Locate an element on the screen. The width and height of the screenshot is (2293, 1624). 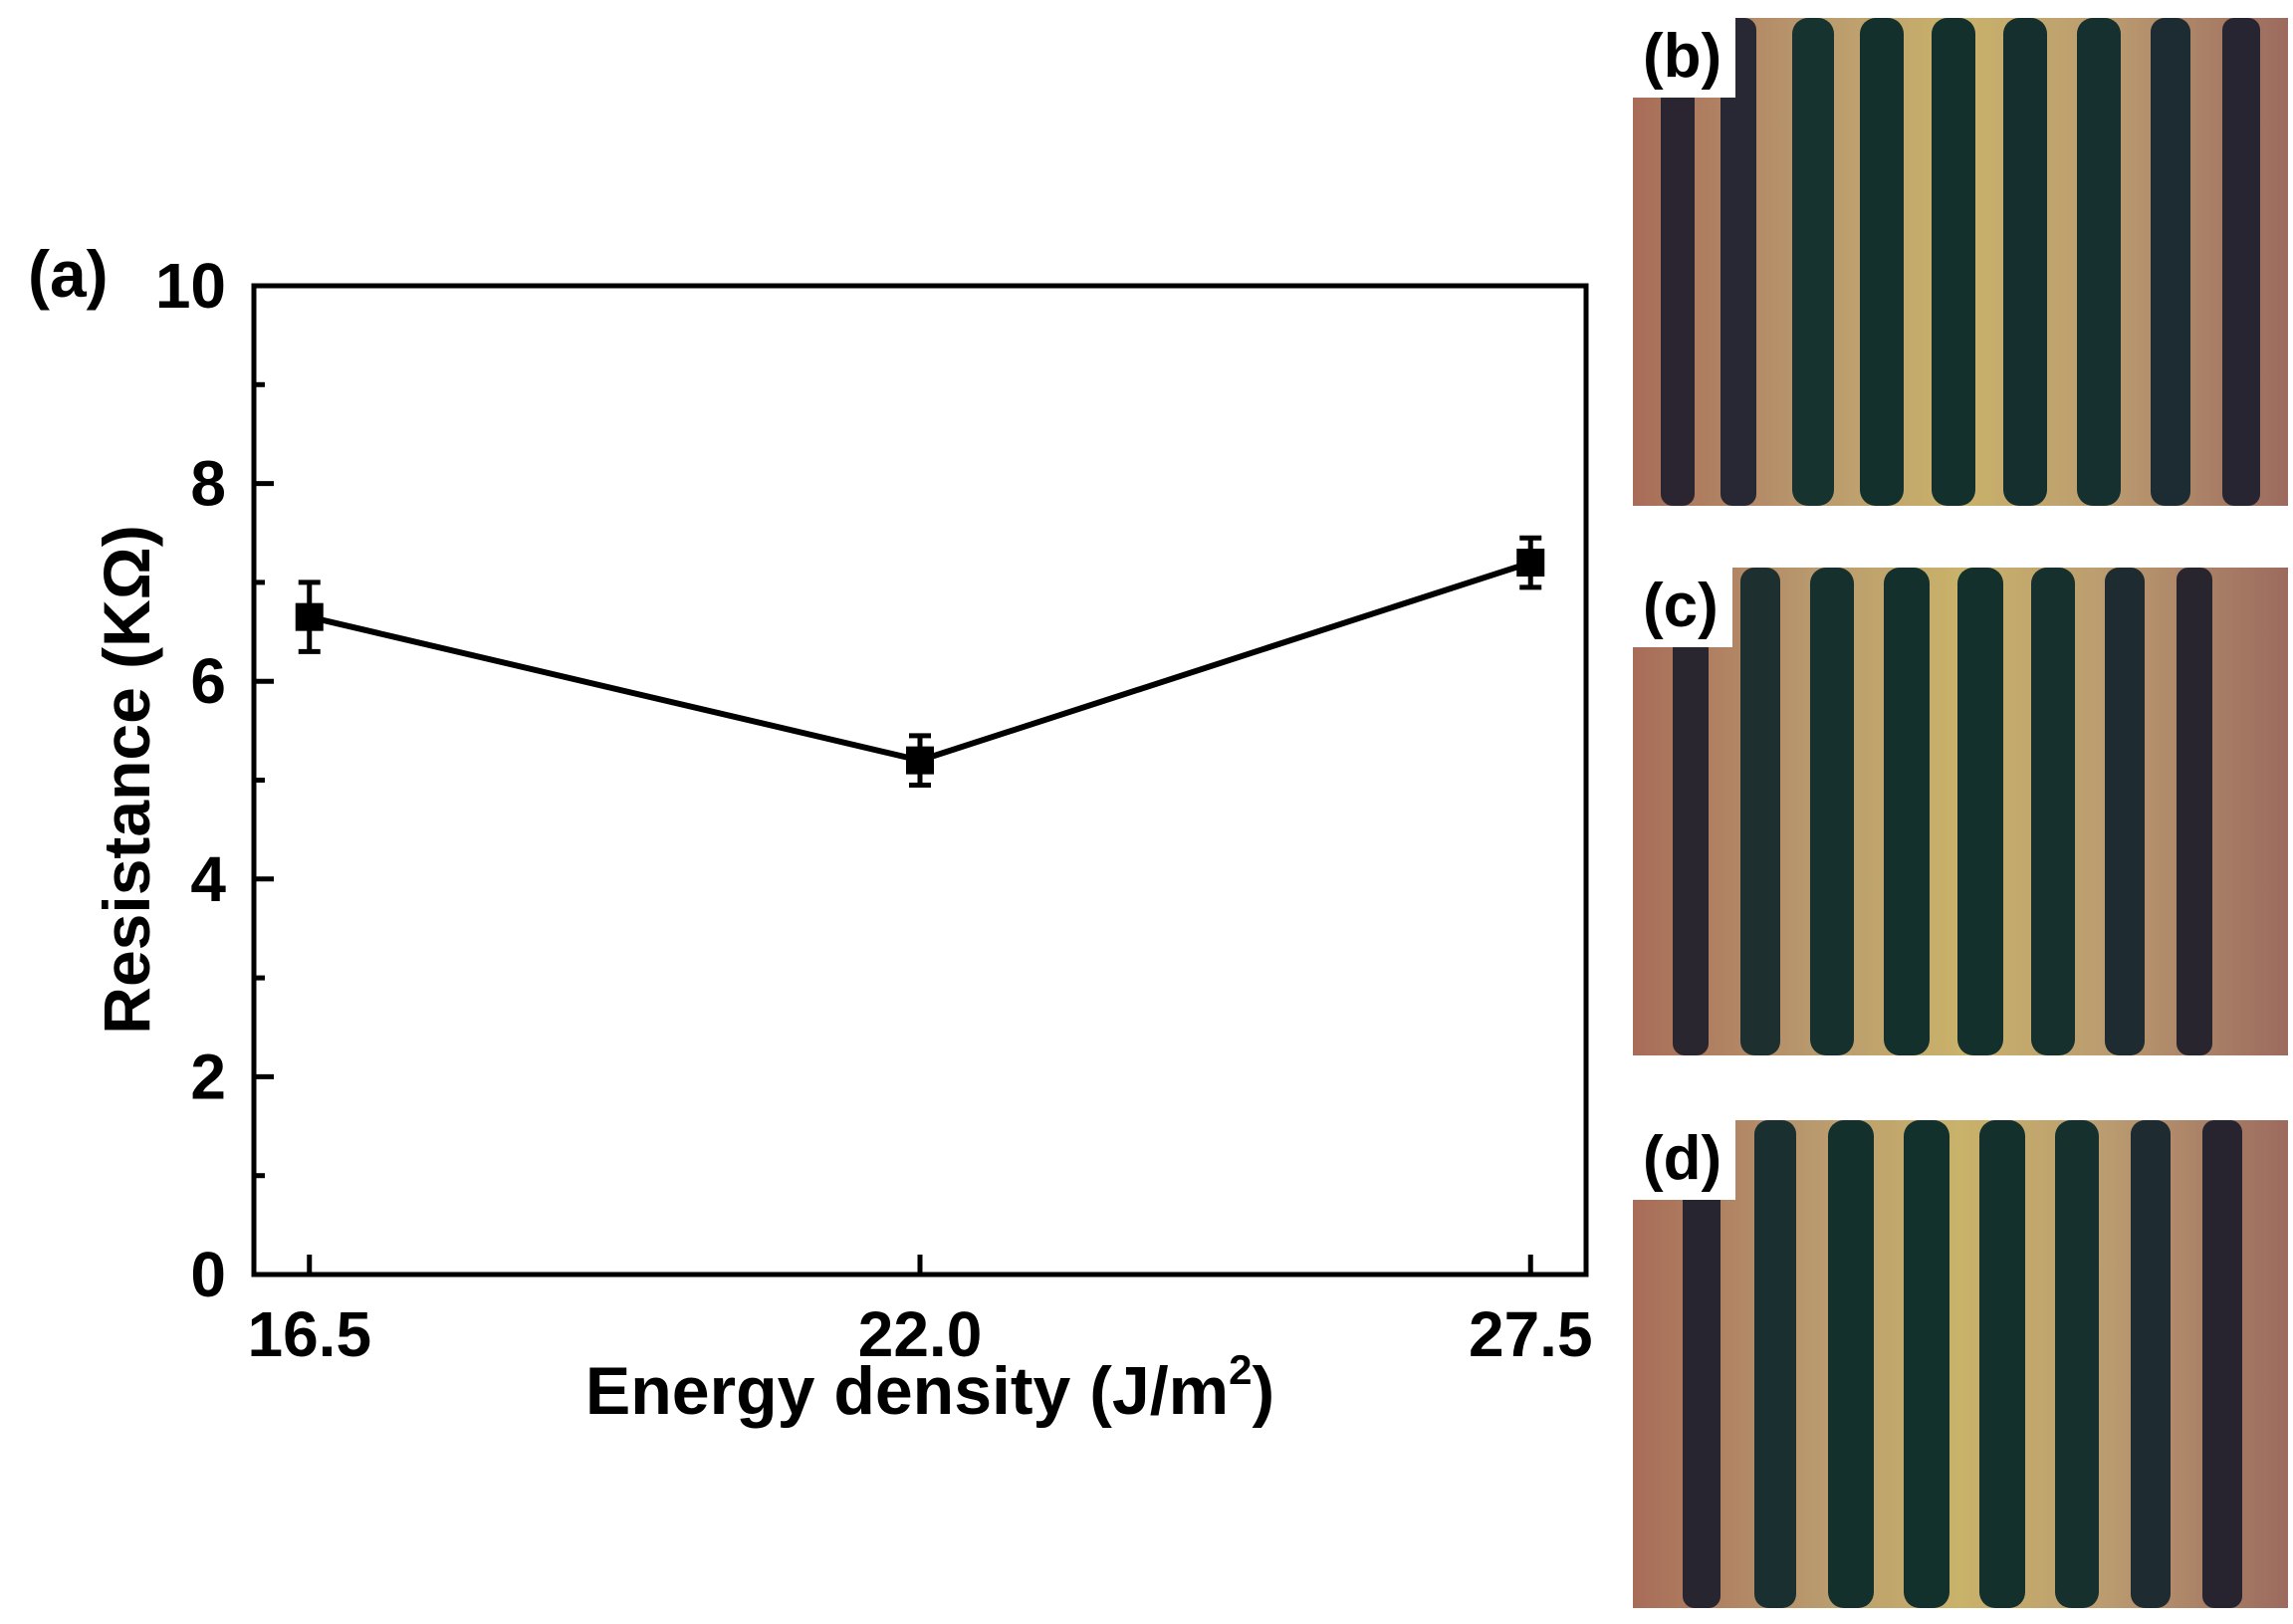
x-tick-label: 16.5 is located at coordinates (309, 1334).